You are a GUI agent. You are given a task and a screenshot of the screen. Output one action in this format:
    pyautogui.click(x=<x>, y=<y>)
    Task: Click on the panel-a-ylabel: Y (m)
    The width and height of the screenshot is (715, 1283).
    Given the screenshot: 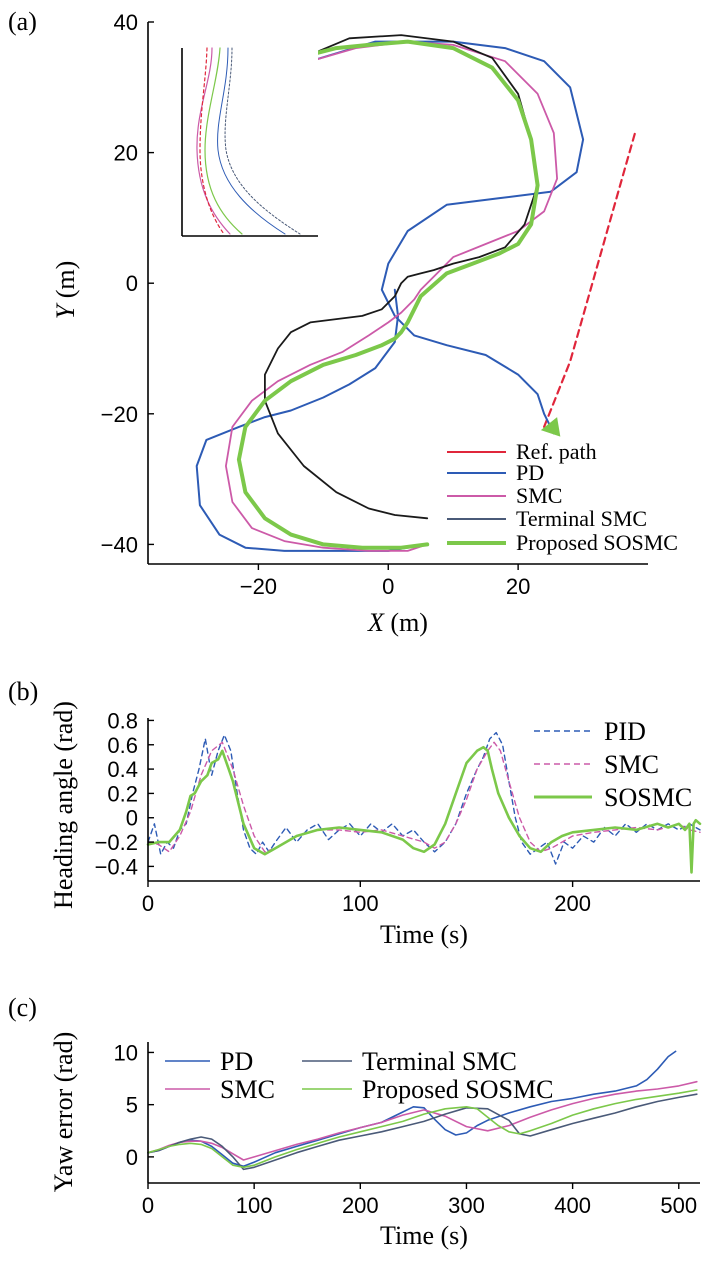 What is the action you would take?
    pyautogui.click(x=65, y=290)
    